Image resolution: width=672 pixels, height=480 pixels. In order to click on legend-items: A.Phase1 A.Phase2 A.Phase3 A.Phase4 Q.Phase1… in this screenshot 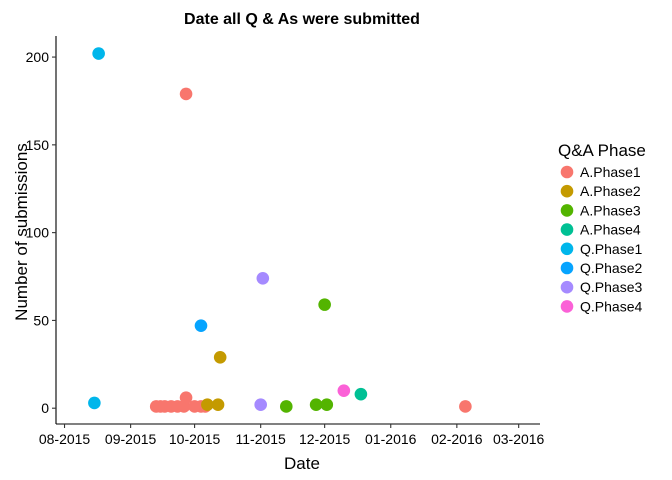, I will do `click(601, 239)`.